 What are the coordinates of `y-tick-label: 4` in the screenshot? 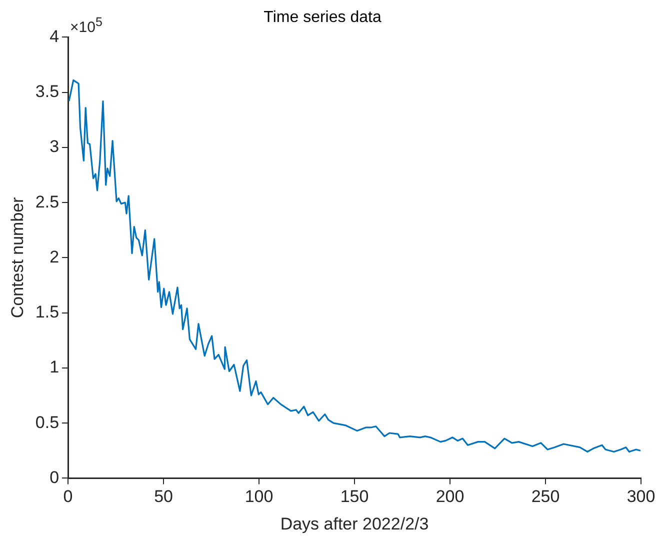 It's located at (55, 36).